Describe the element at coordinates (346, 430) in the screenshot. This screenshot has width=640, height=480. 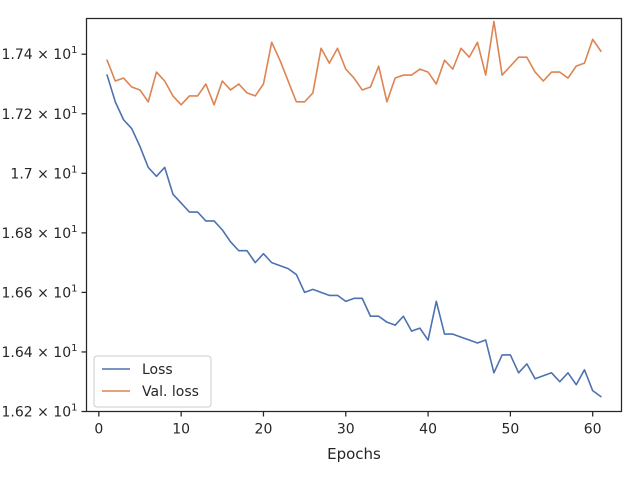
I see `x-tick-label: 30` at that location.